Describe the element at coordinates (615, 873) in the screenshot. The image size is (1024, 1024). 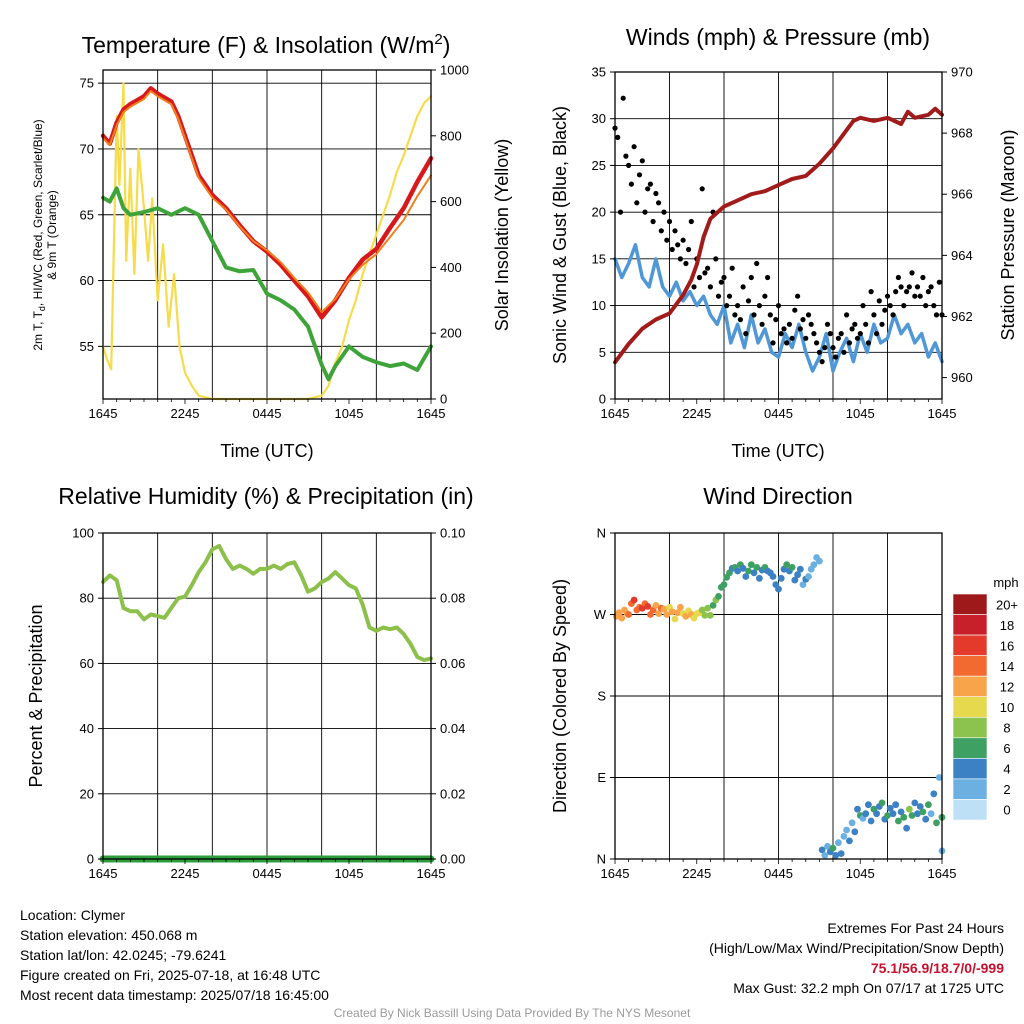
I see `dir-xtick-label: 1645` at that location.